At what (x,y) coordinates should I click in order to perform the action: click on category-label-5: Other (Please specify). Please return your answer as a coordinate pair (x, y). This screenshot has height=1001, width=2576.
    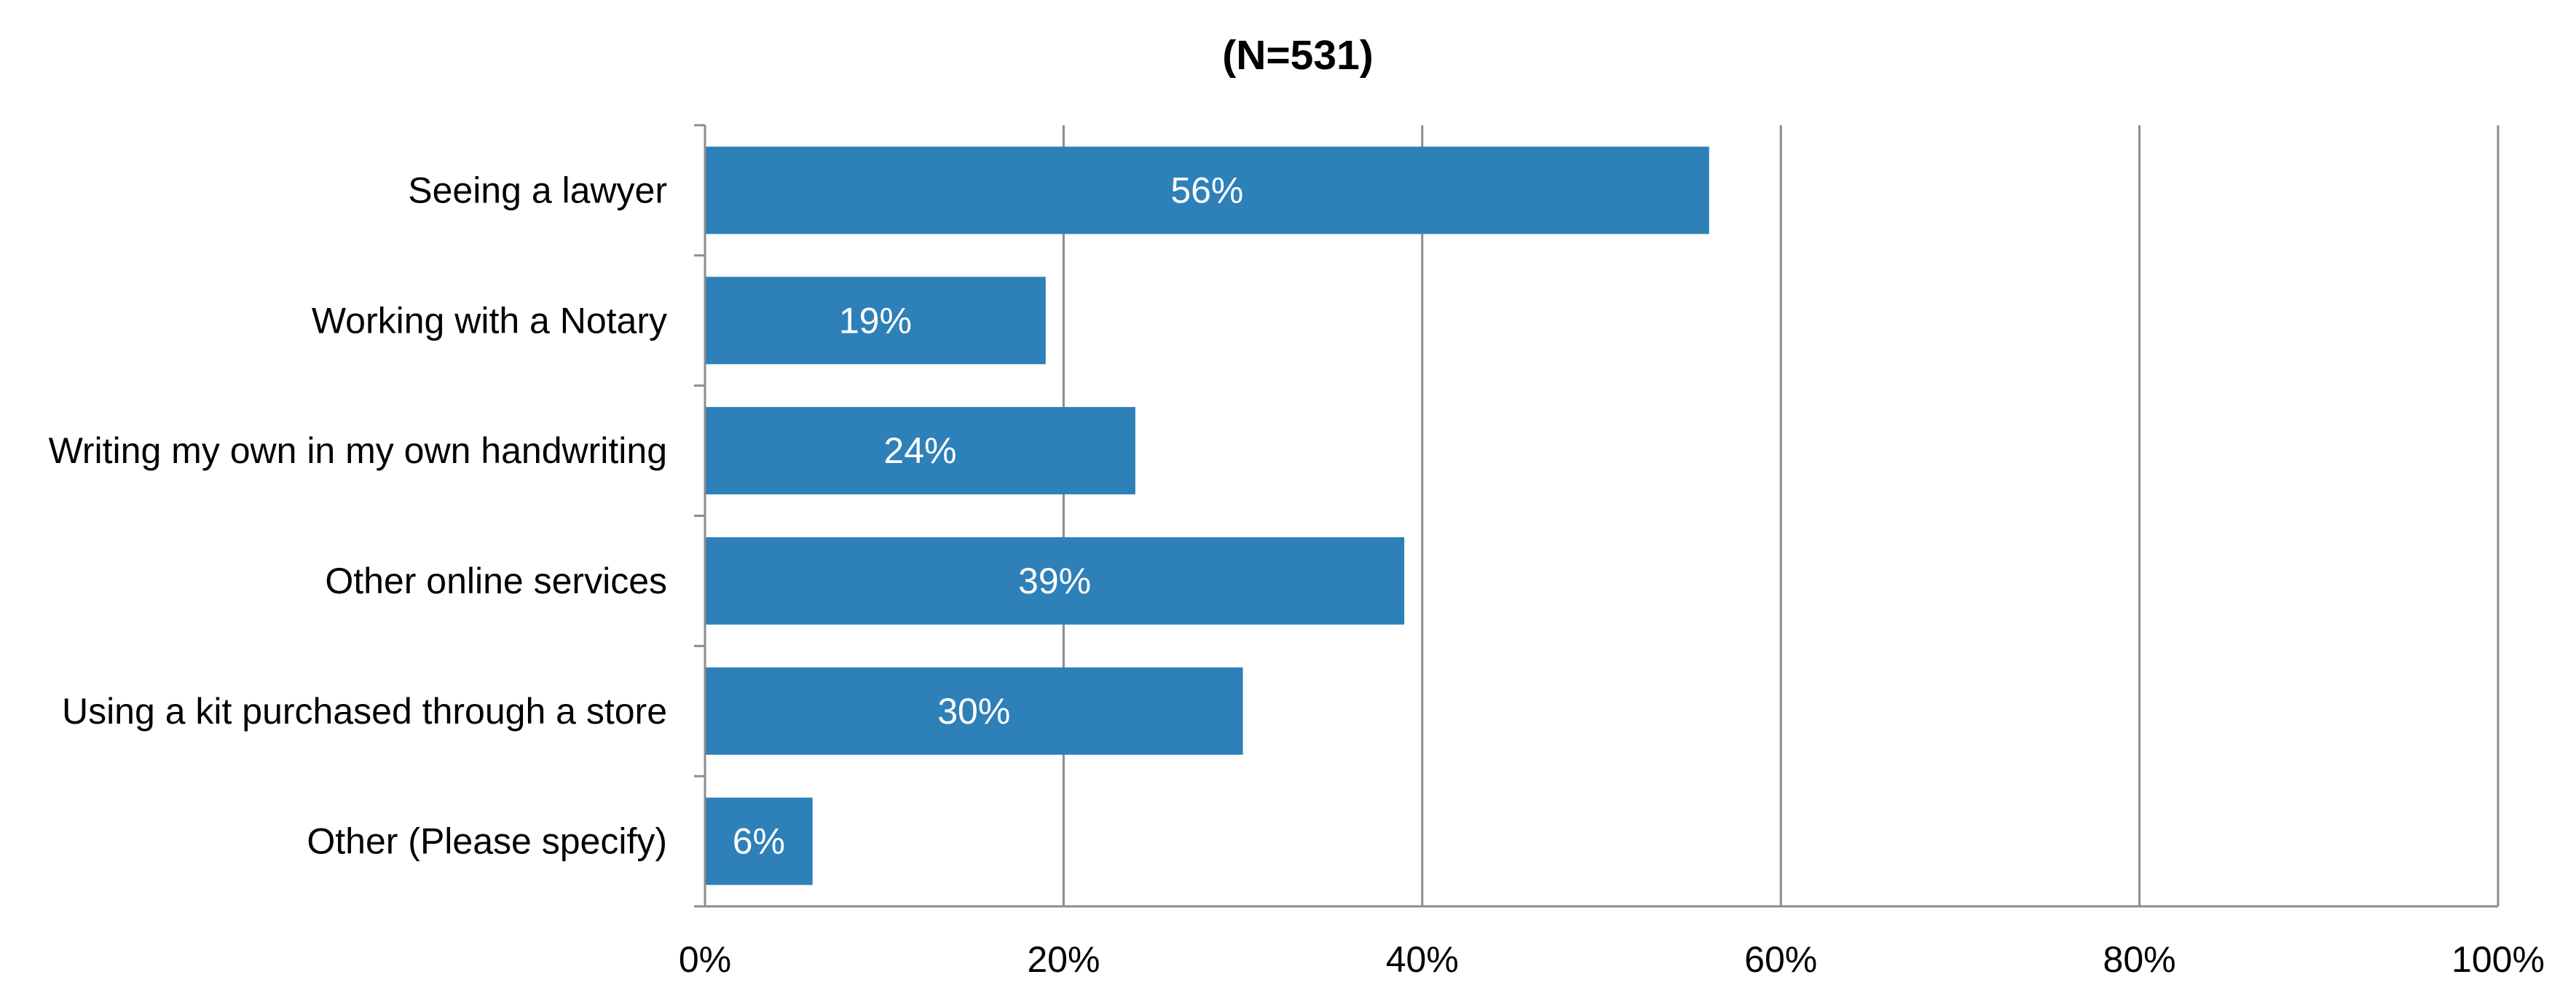
    Looking at the image, I should click on (487, 841).